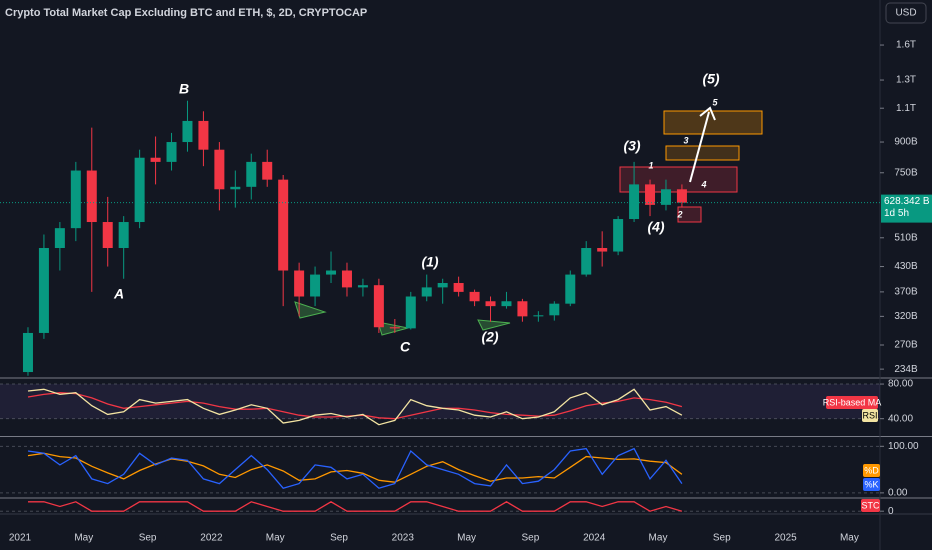 Image resolution: width=932 pixels, height=550 pixels. Describe the element at coordinates (631, 146) in the screenshot. I see `wave-label: (3)` at that location.